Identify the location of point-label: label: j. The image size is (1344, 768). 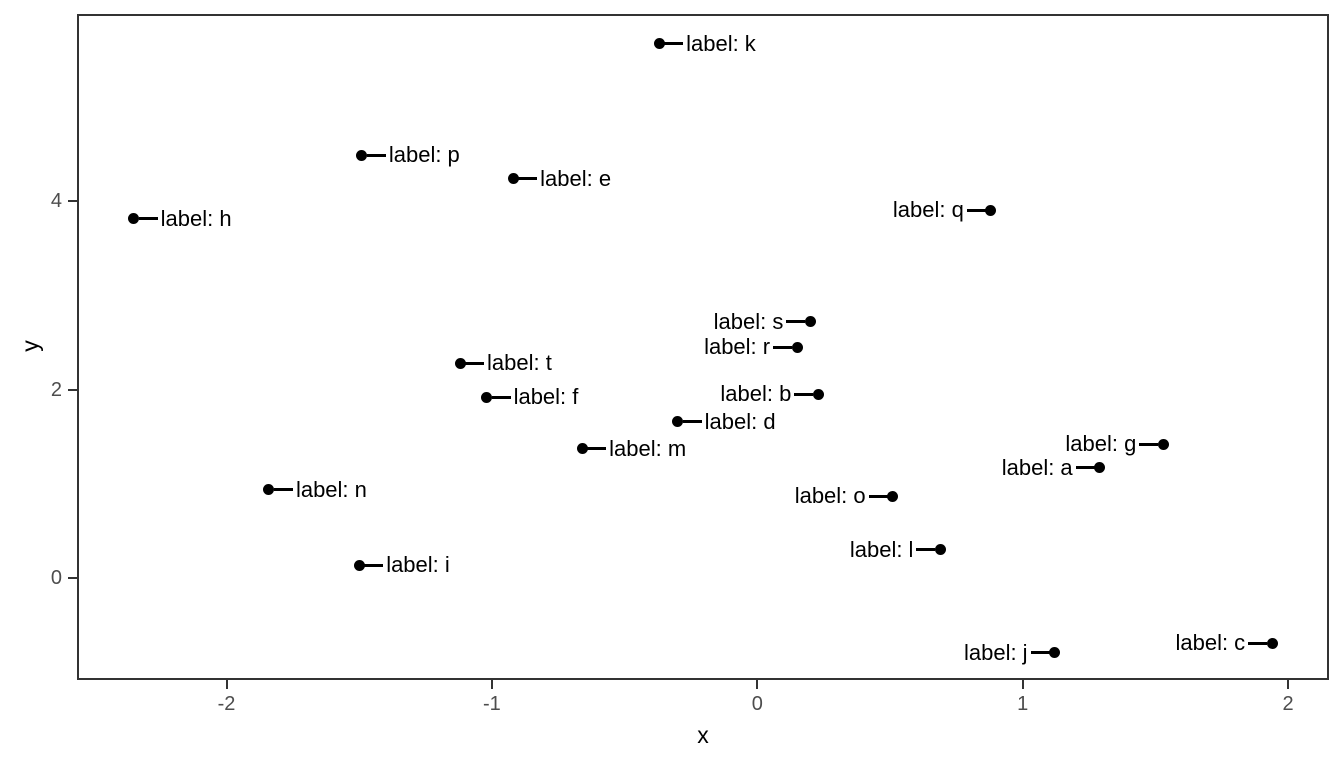
(995, 652).